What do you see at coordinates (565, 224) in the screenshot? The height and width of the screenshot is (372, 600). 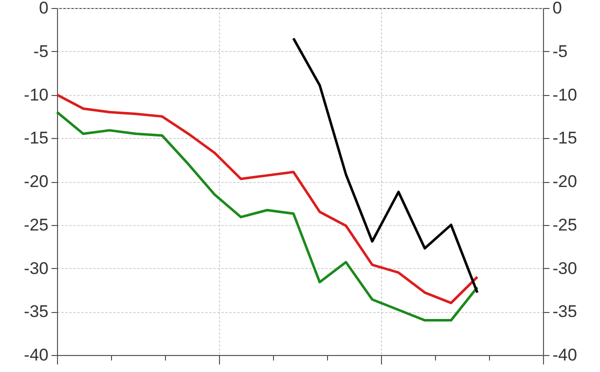 I see `y2-tick-label: -25` at bounding box center [565, 224].